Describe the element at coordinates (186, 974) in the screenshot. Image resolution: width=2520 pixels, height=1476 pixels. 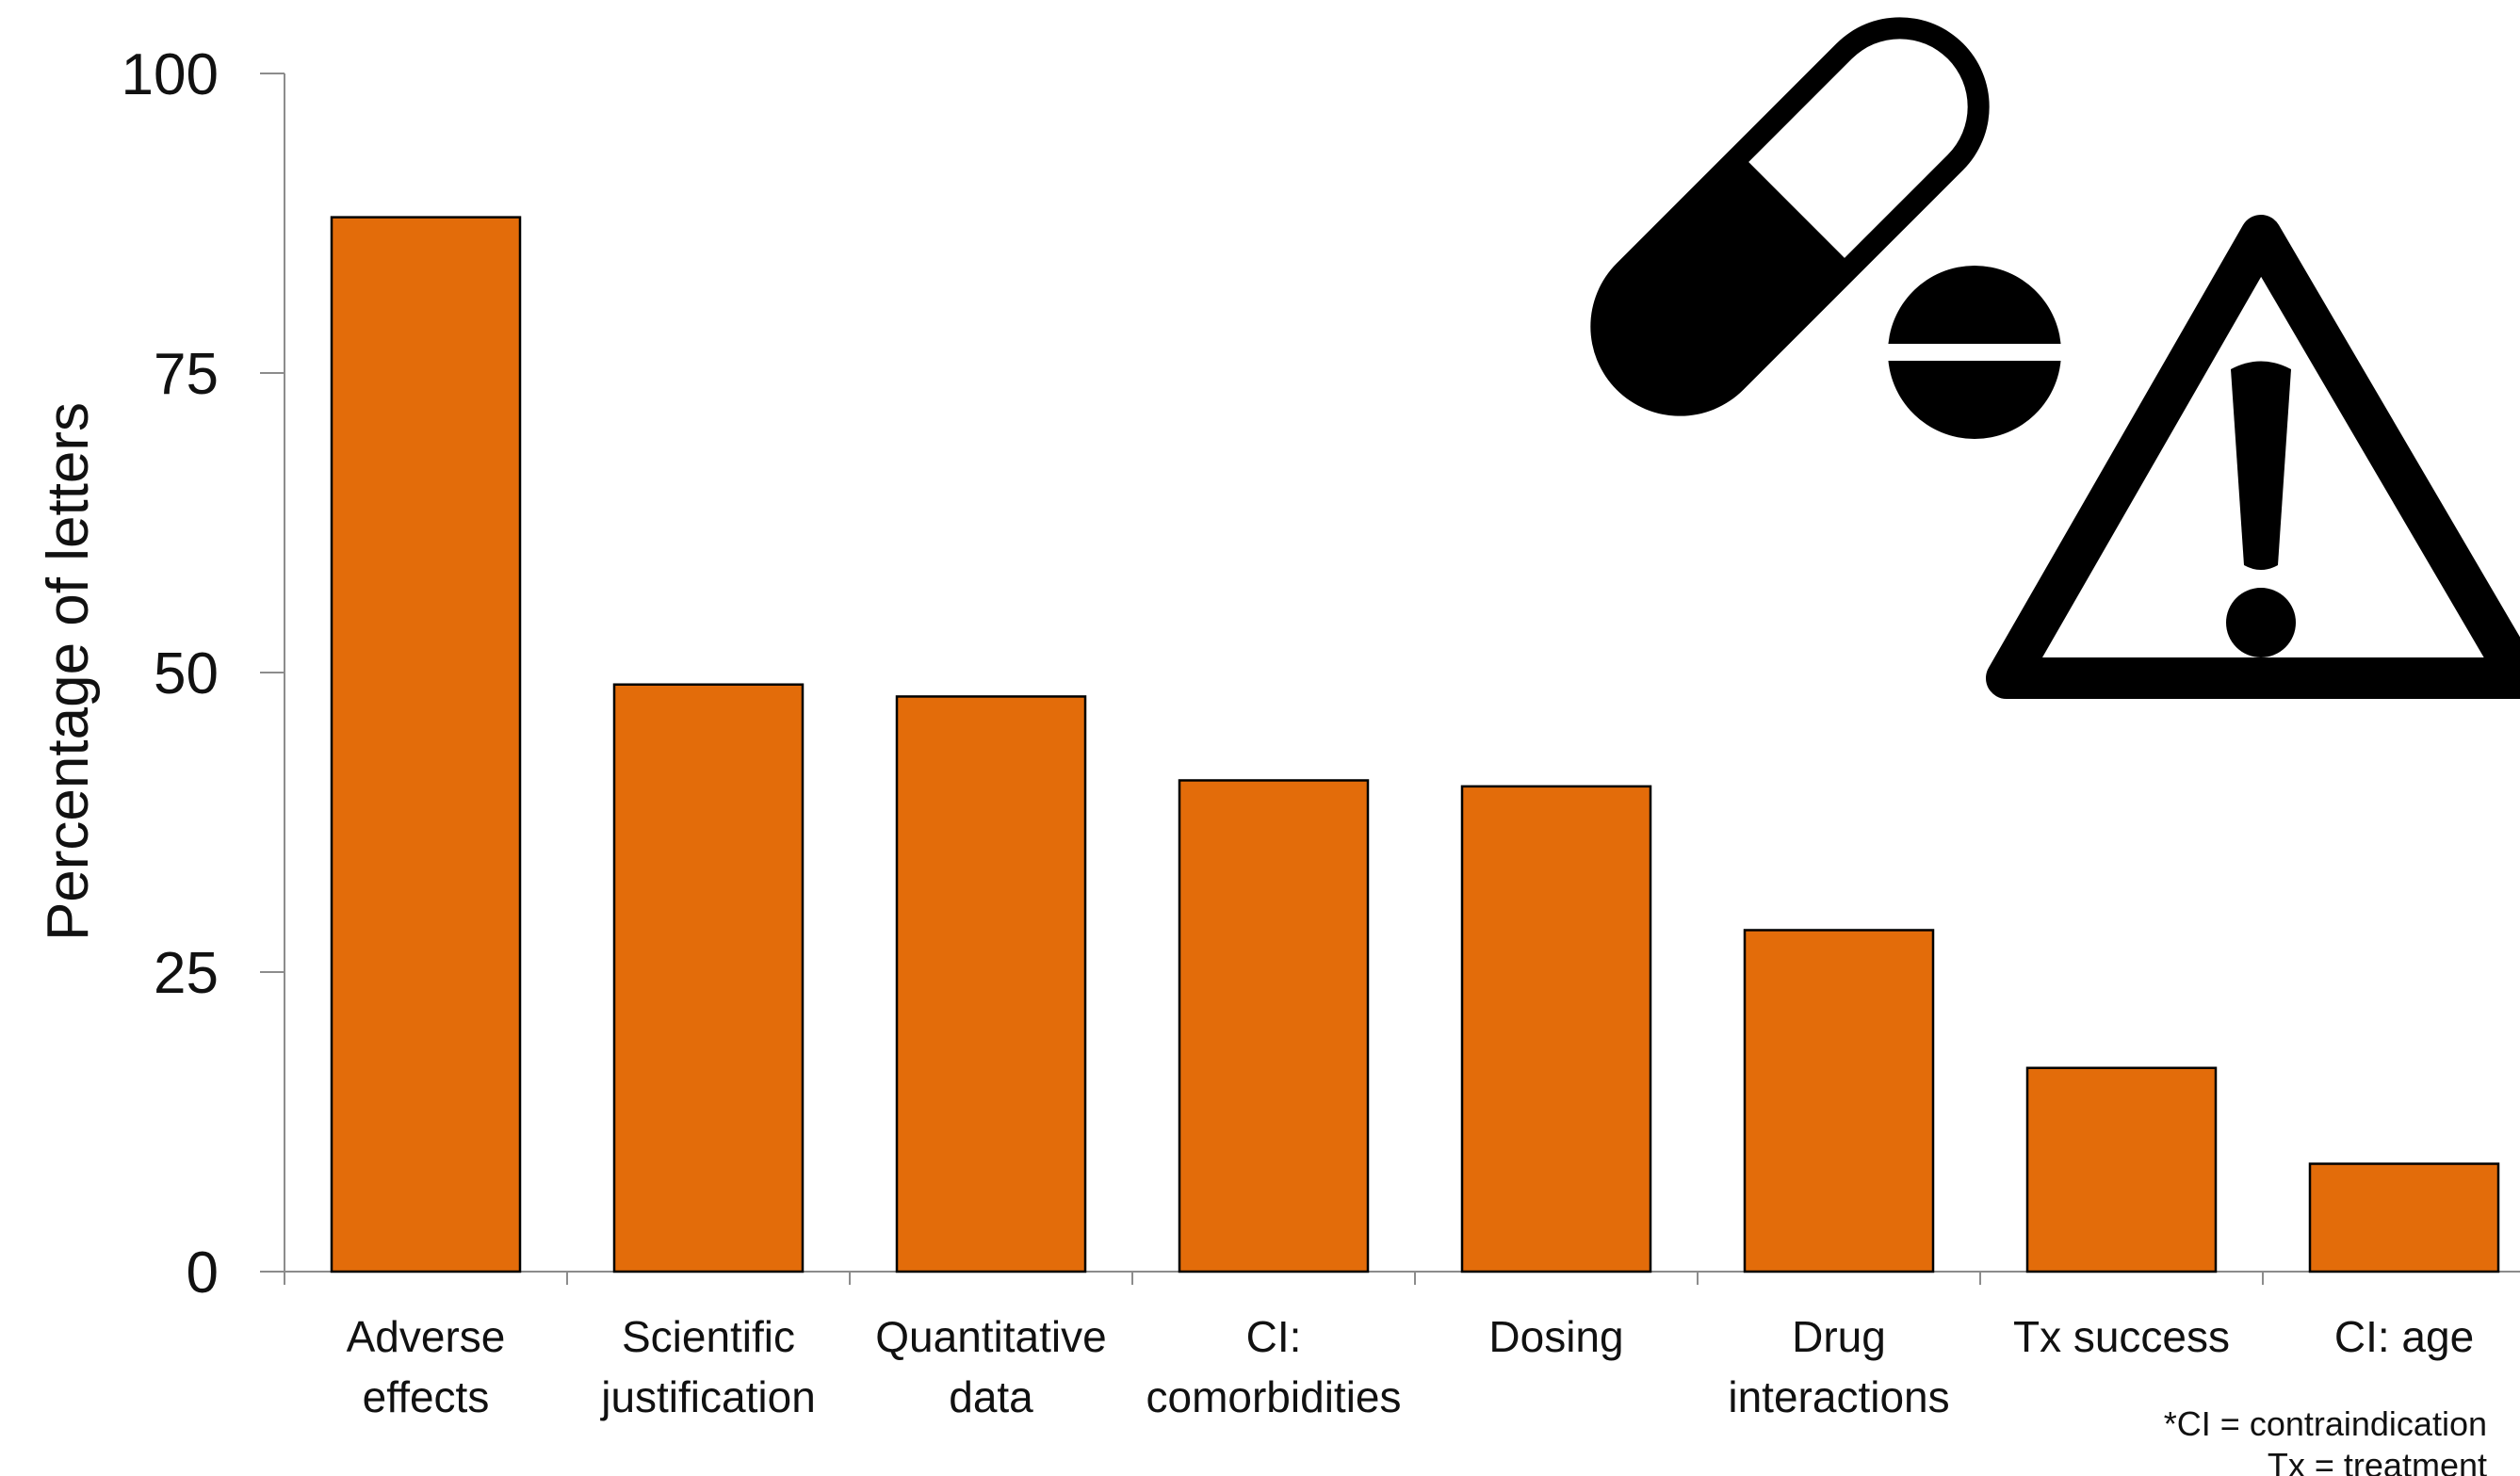
I see `y-tick-label: 25` at that location.